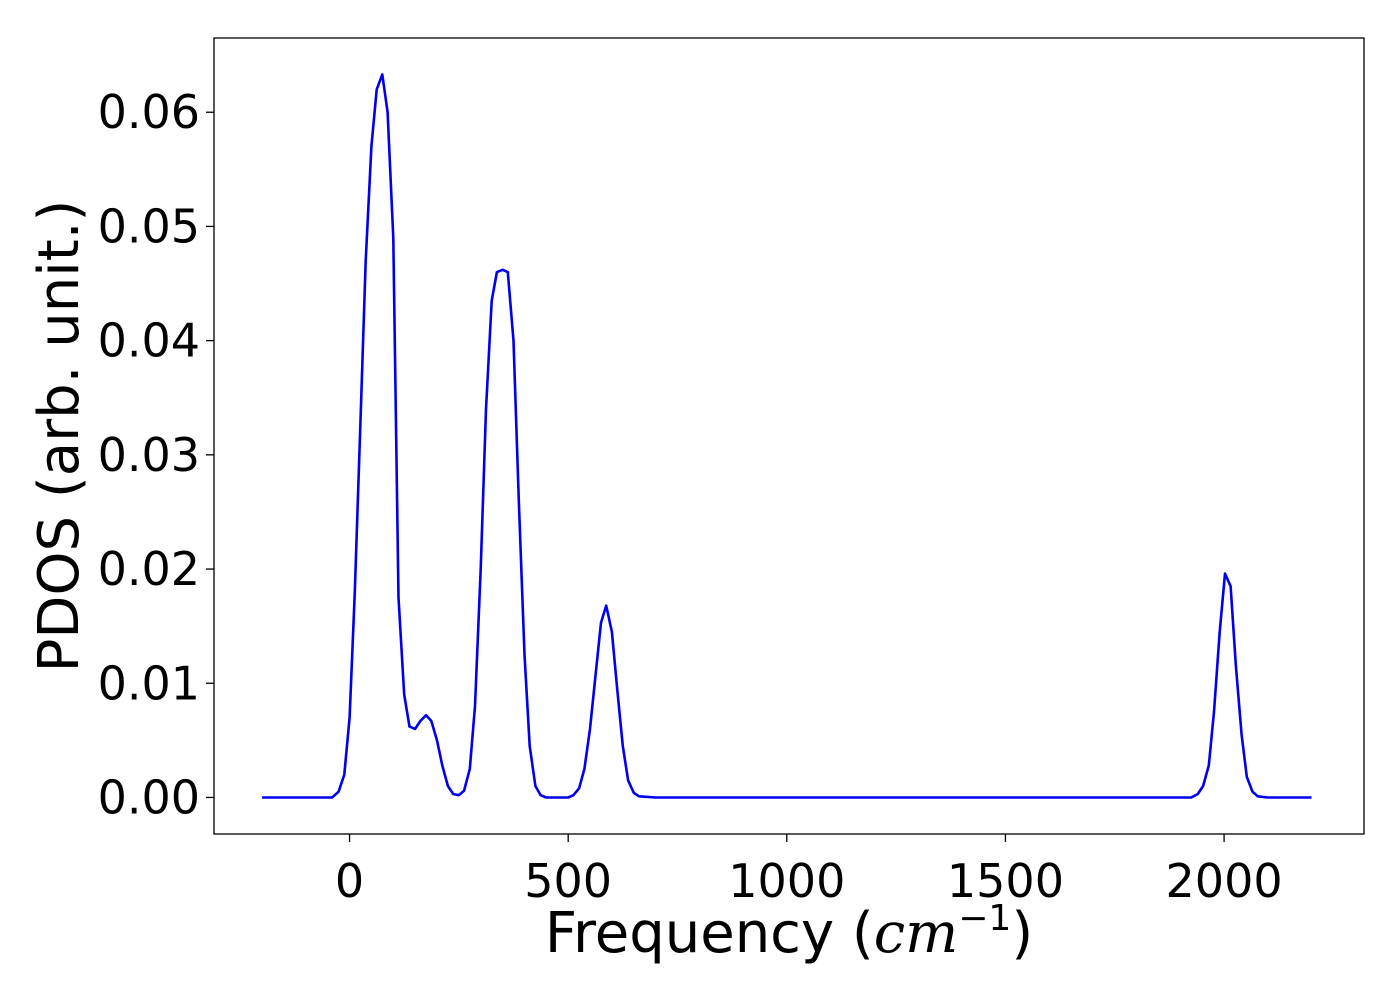 This screenshot has width=1400, height=1000. Describe the element at coordinates (789, 932) in the screenshot. I see `x-axis-title: Frequency (cm−1)` at that location.